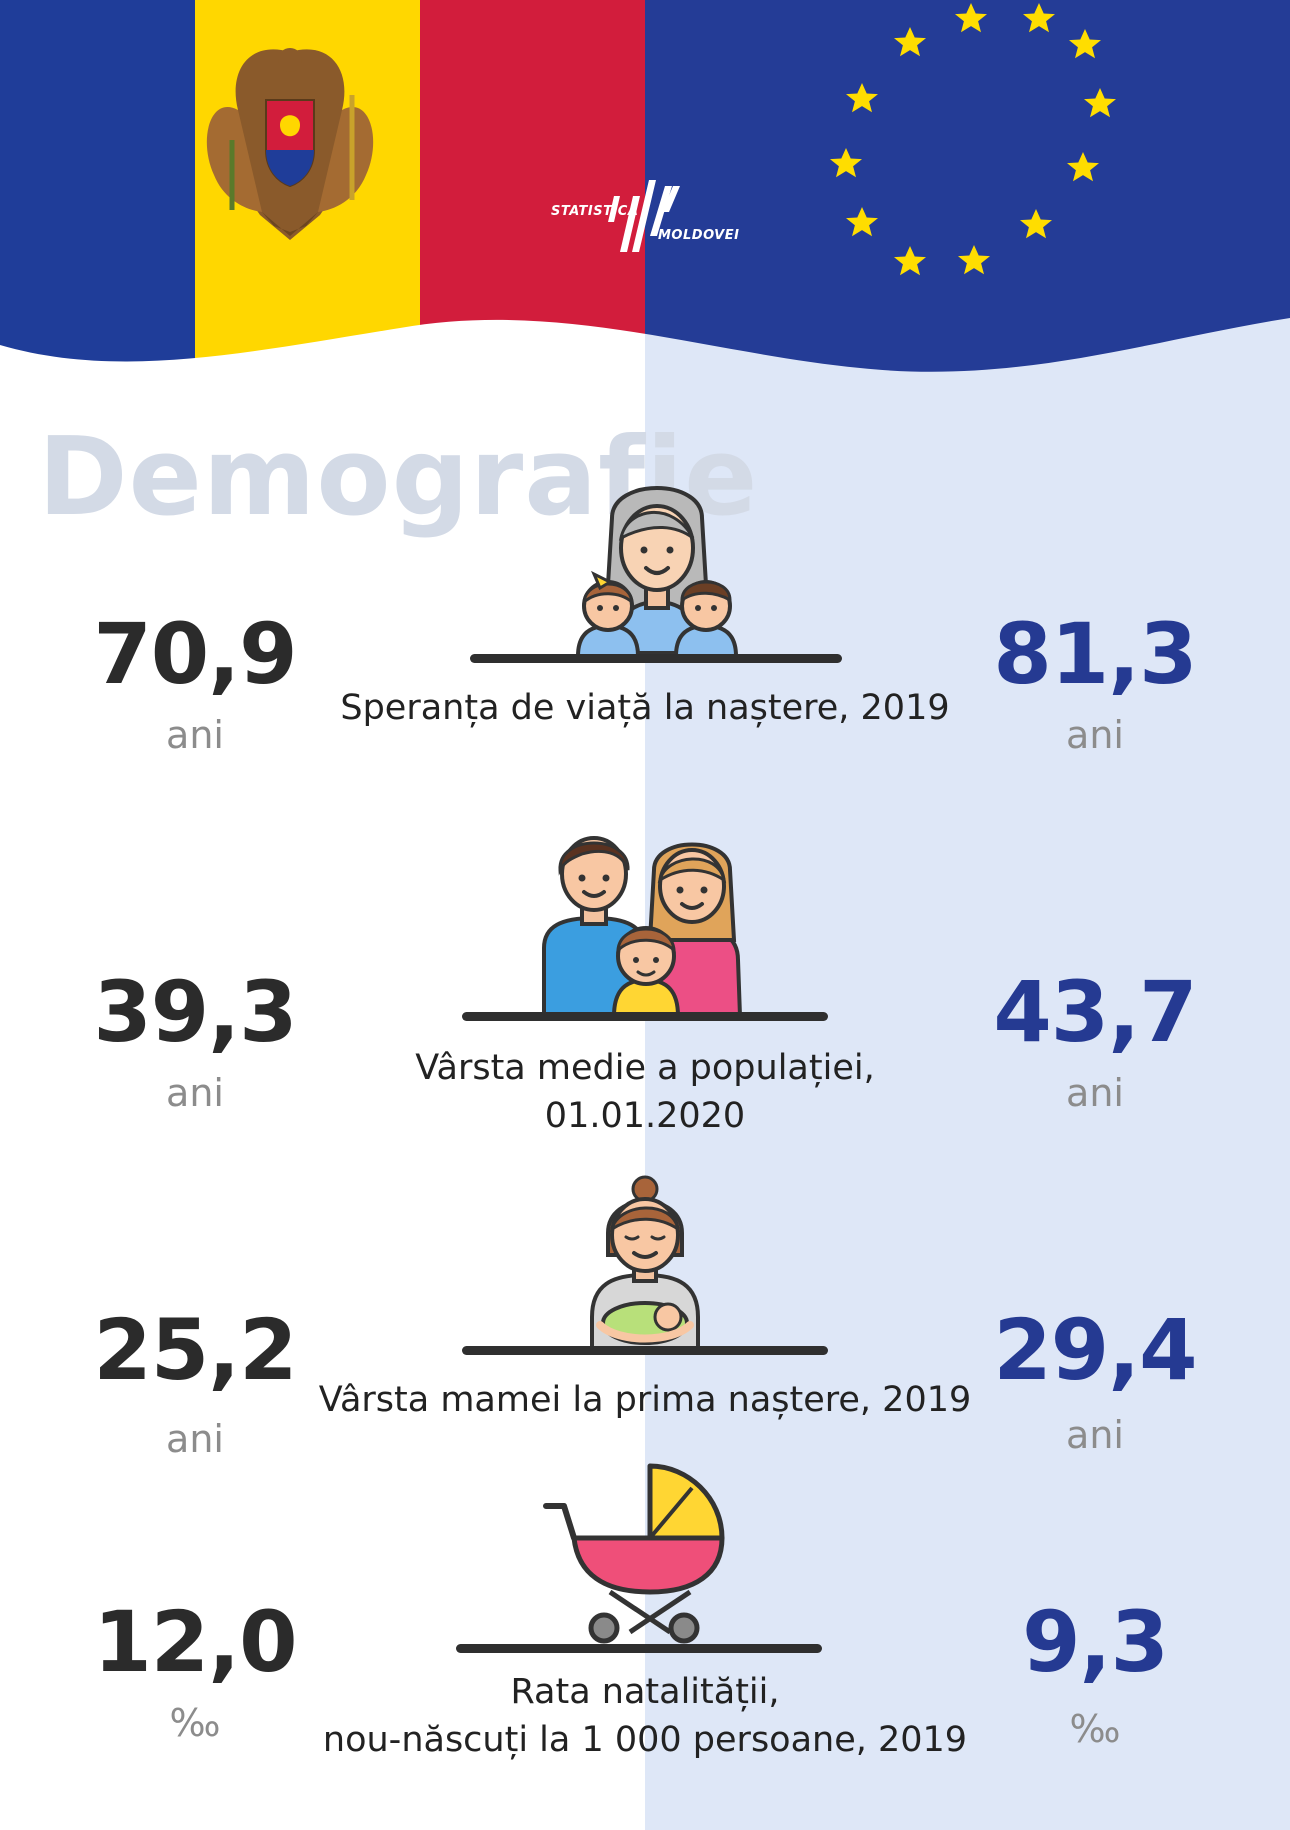 The height and width of the screenshot is (1830, 1290). I want to click on statistica-moldovei-logo, so click(644, 216).